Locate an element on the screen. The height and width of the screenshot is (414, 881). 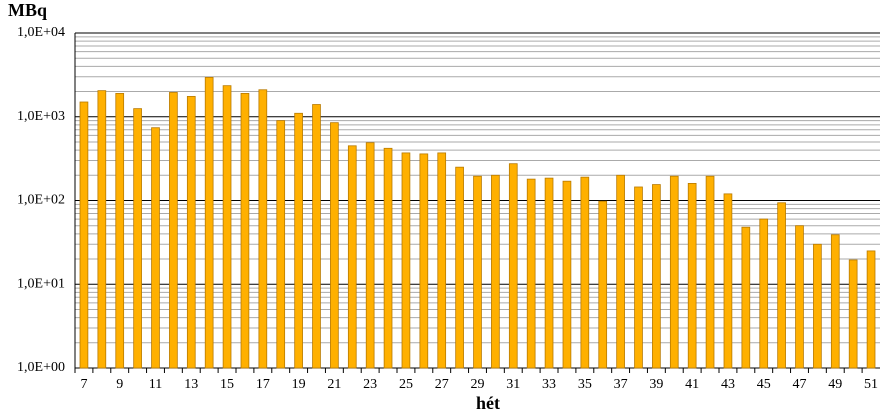
x-tick-label: 27 is located at coordinates (442, 384).